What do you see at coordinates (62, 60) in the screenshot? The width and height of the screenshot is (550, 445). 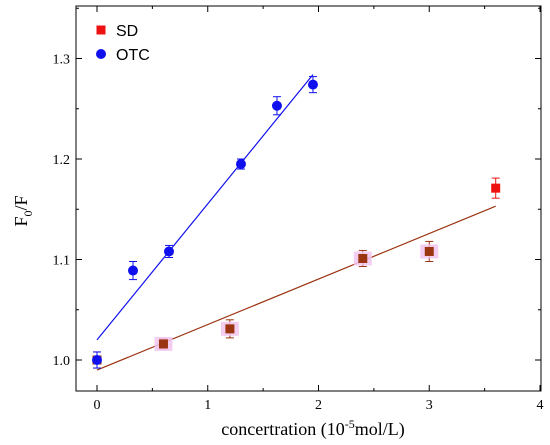 I see `y-tick-label: 1.3` at bounding box center [62, 60].